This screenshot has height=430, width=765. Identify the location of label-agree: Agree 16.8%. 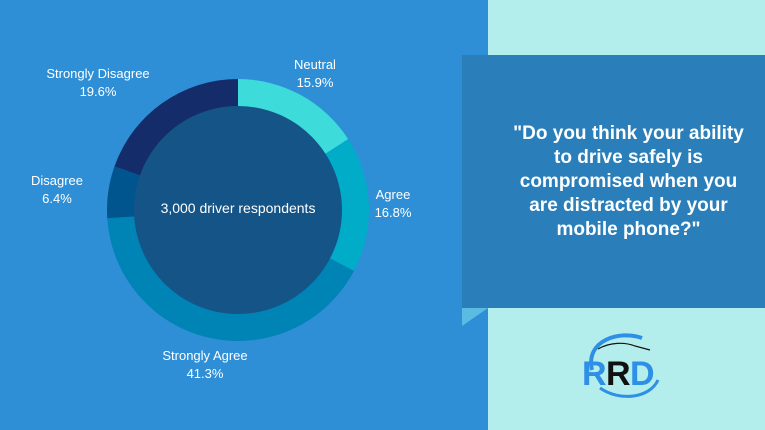
(393, 204).